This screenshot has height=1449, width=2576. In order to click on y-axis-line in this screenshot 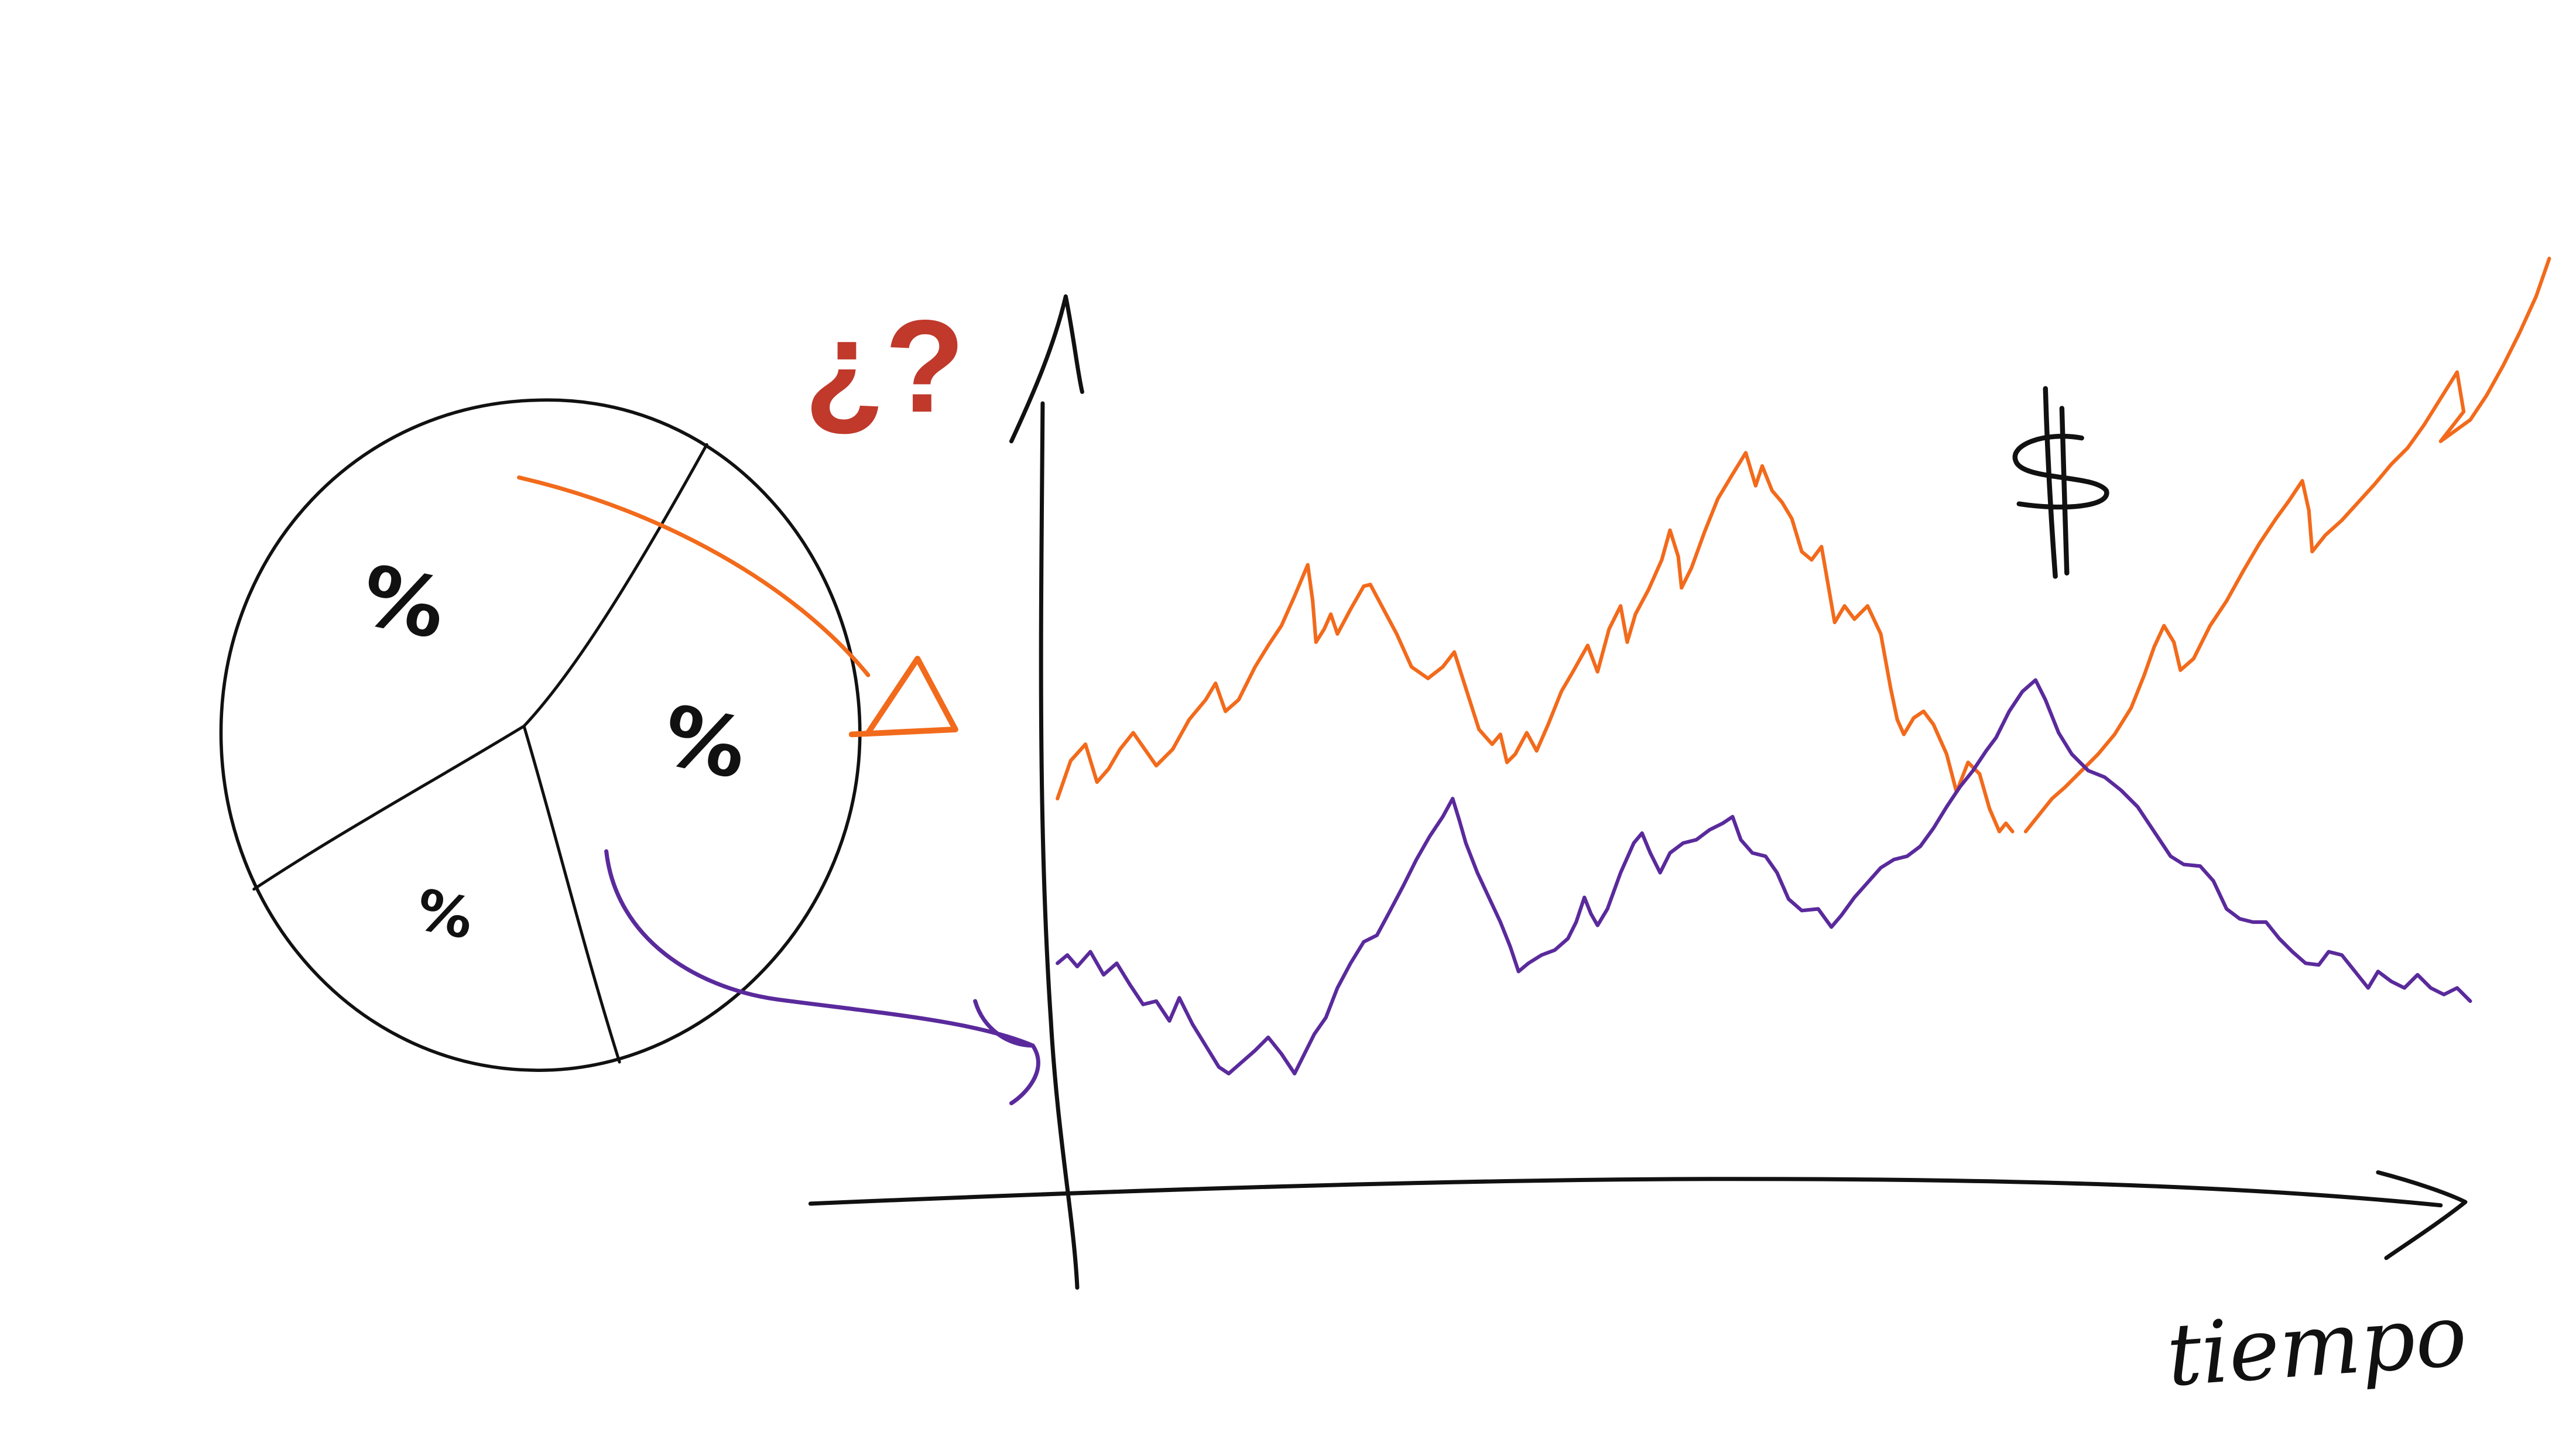, I will do `click(1059, 845)`.